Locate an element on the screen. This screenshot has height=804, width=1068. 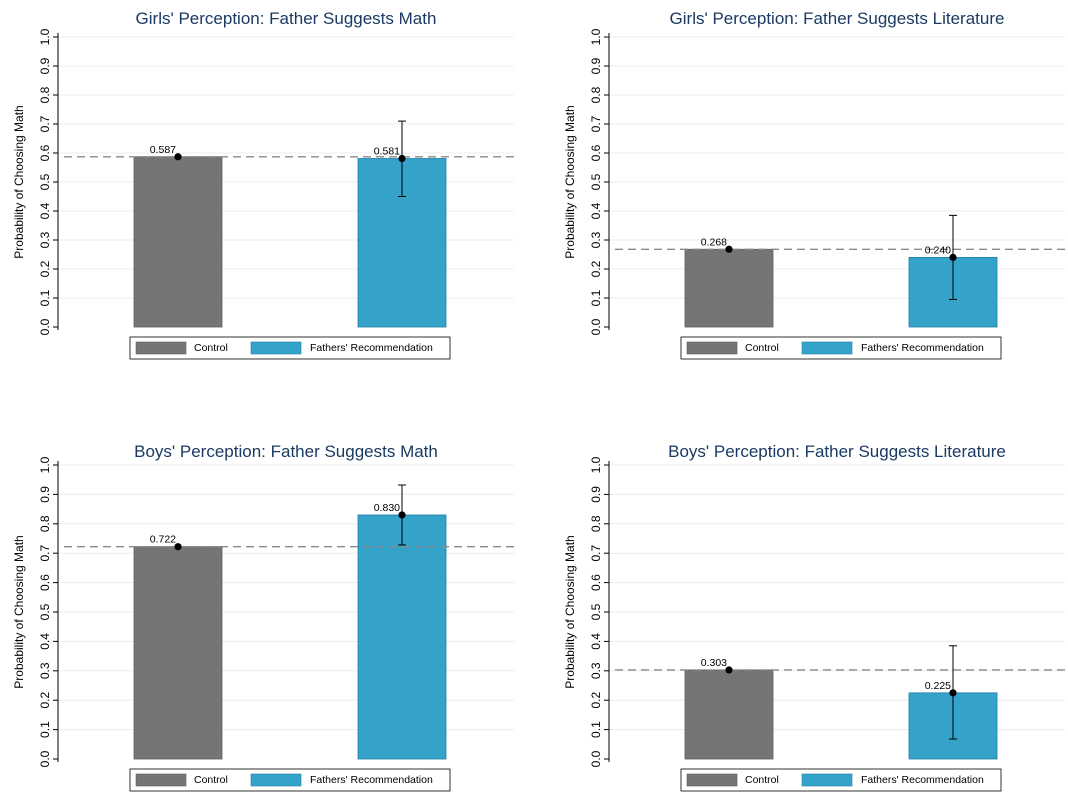
value-label: 0.722 is located at coordinates (163, 540).